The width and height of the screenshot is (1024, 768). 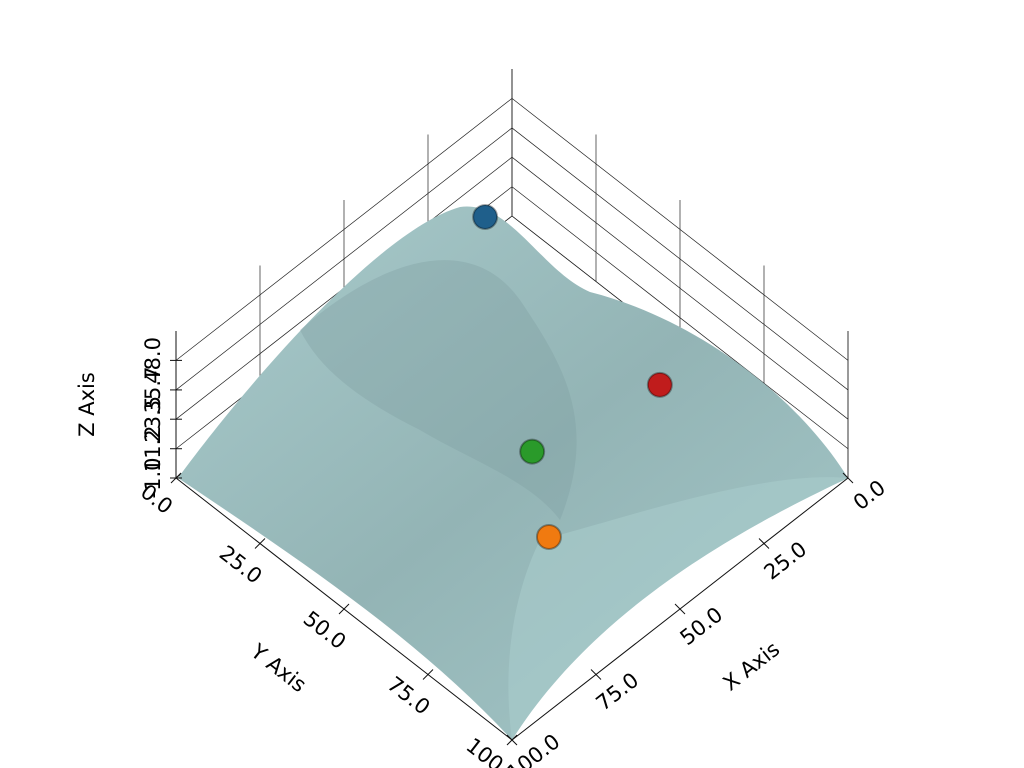 I want to click on z-tick-label: 11.2, so click(x=153, y=448).